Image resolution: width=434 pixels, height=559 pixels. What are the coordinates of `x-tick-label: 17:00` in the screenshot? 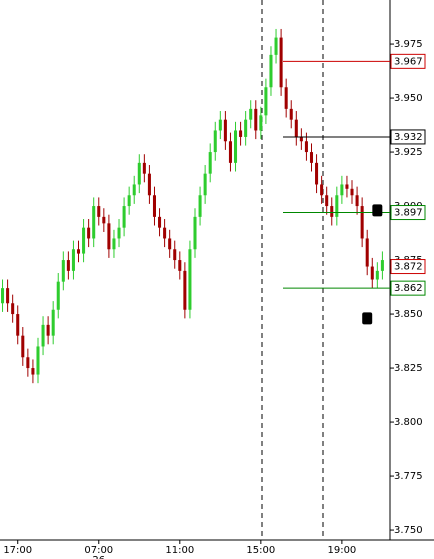 It's located at (17, 550).